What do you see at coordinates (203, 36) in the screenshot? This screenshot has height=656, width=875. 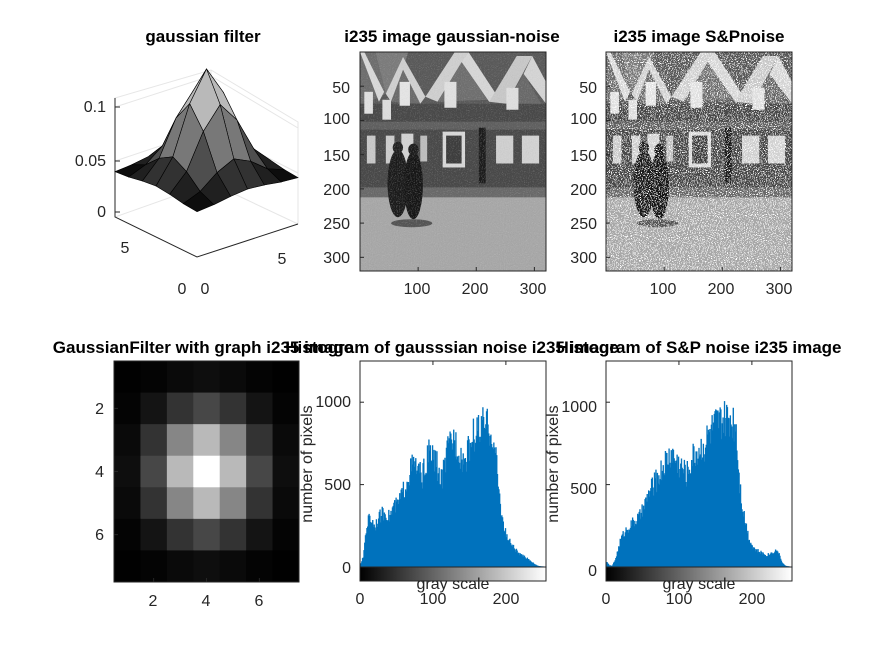 I see `surface-title: gaussian filter` at bounding box center [203, 36].